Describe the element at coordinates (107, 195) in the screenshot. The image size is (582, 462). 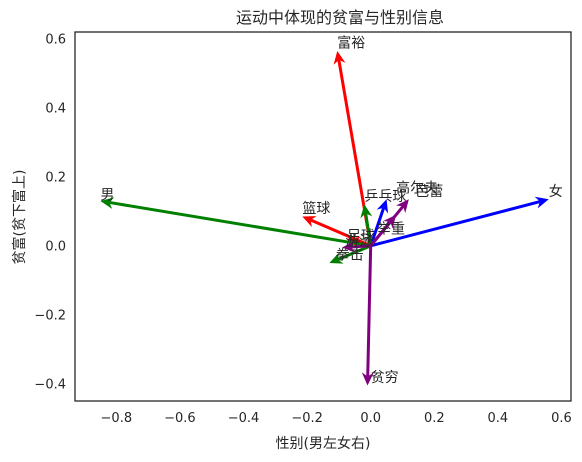
I see `word-label-7537: 男` at that location.